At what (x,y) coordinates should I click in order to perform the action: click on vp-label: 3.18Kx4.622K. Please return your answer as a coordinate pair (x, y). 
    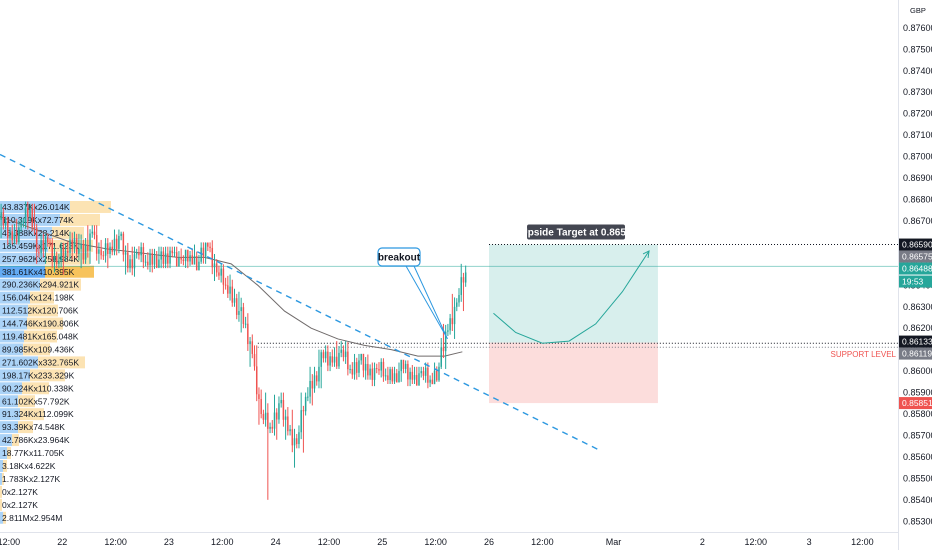
    Looking at the image, I should click on (29, 466).